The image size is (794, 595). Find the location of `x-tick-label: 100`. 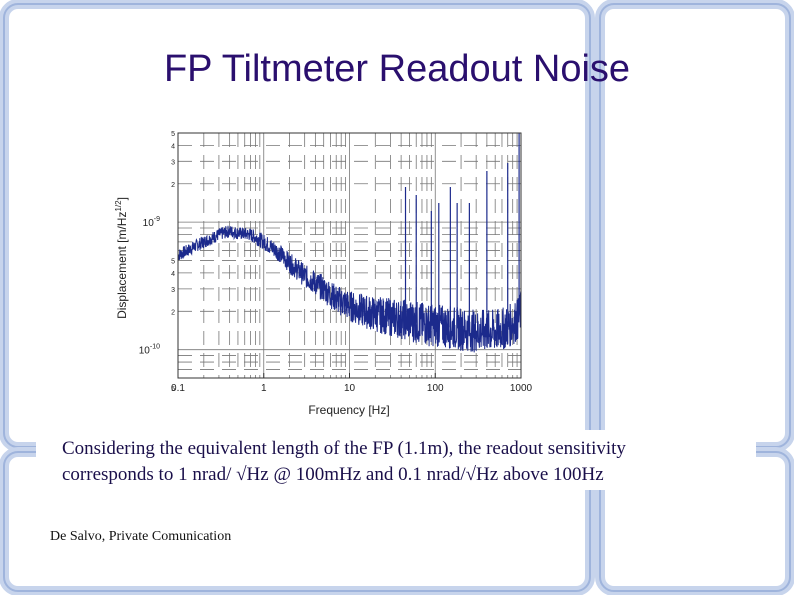

x-tick-label: 100 is located at coordinates (435, 388).